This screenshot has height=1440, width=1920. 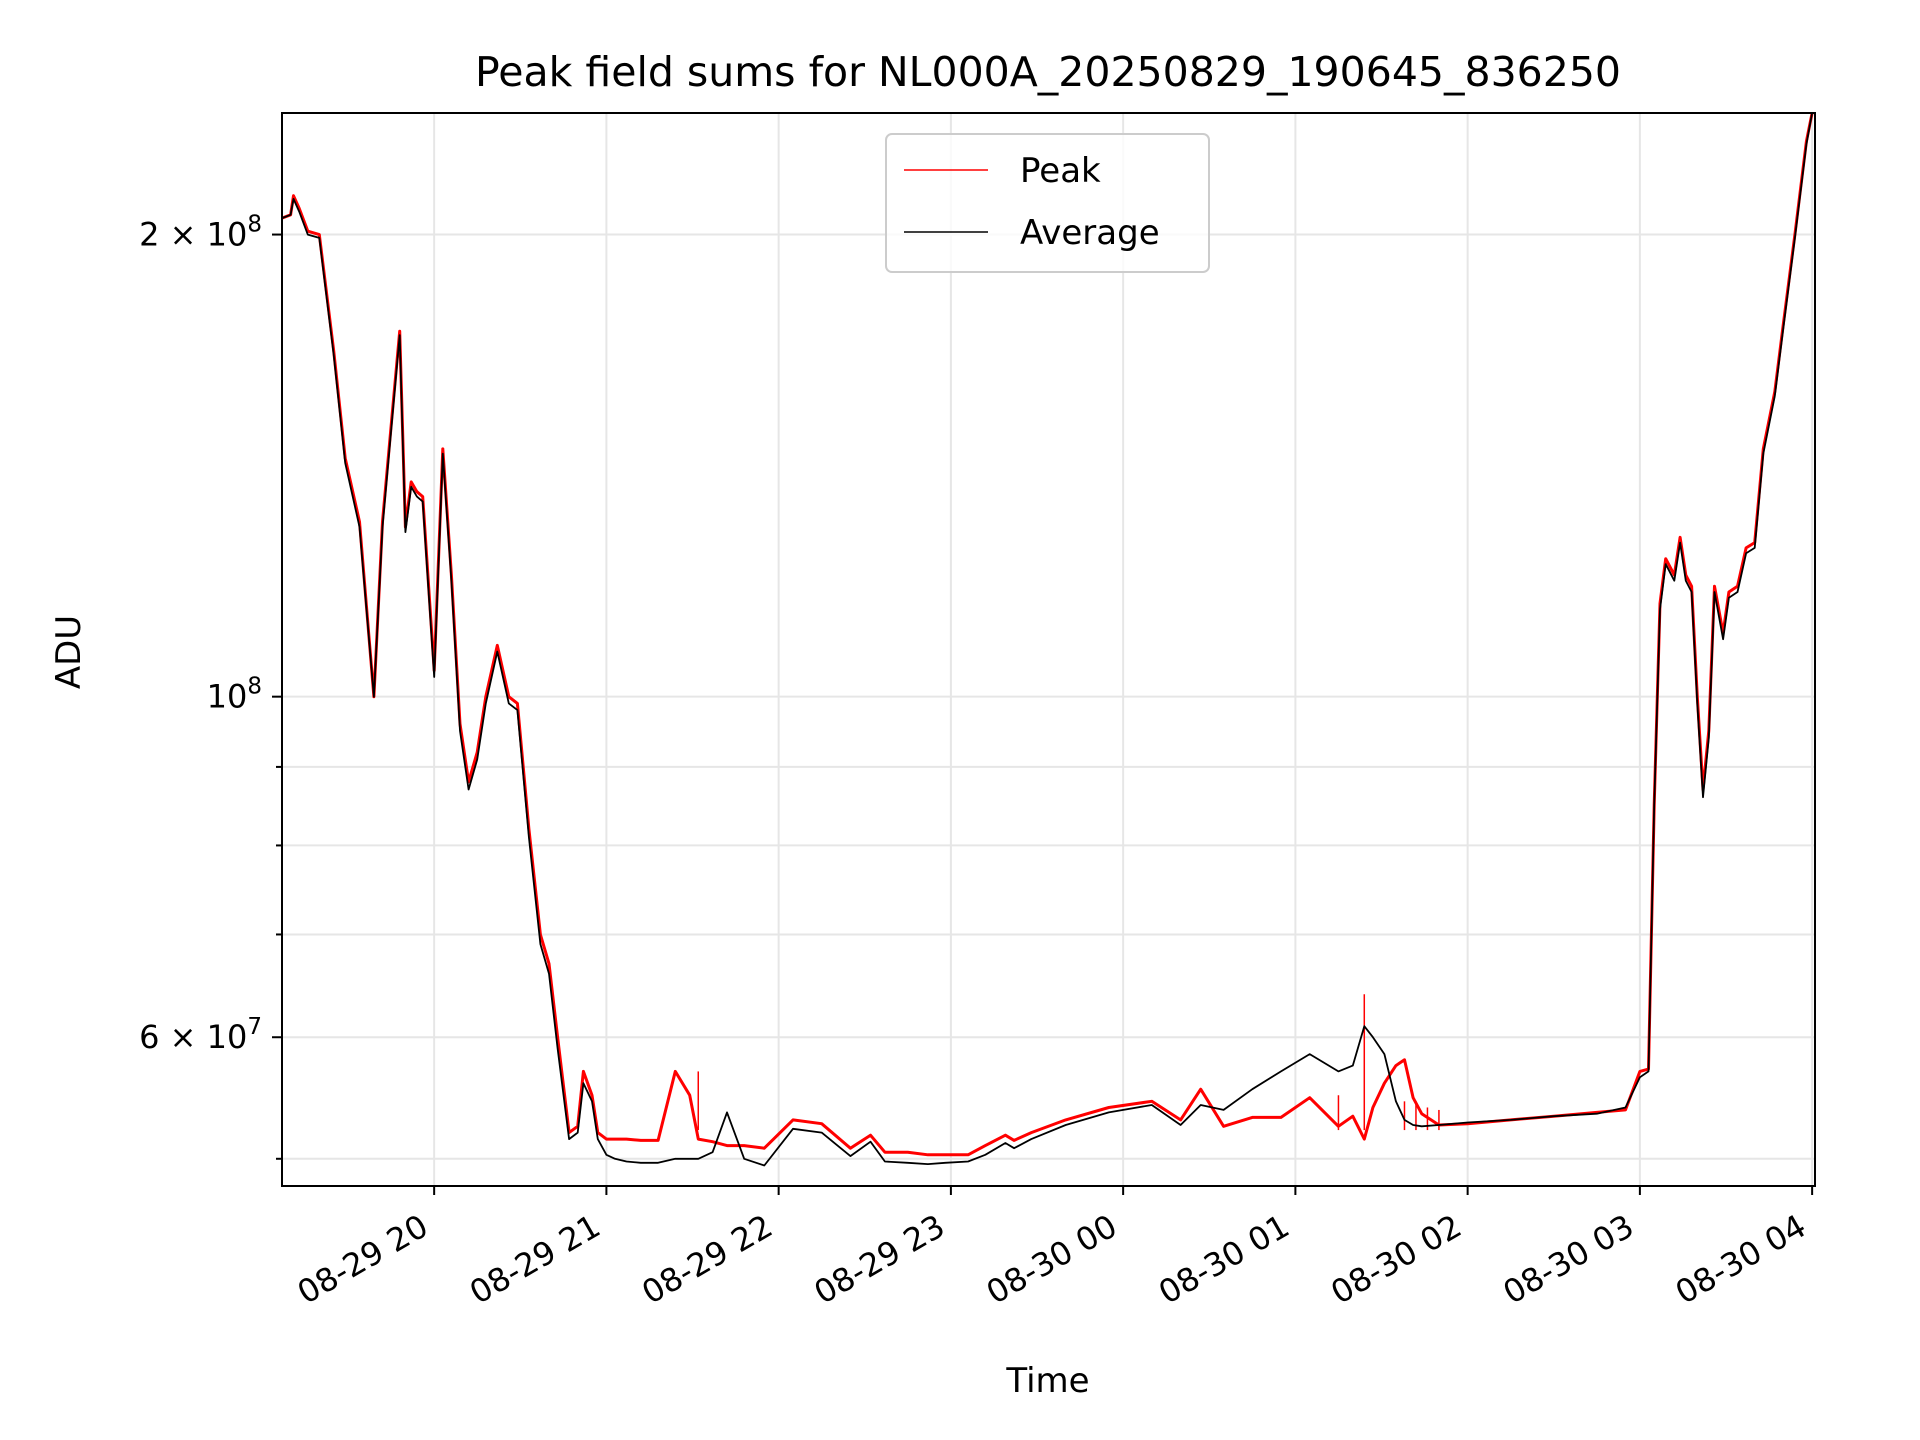 I want to click on x-axis-label: Time, so click(x=1047, y=1381).